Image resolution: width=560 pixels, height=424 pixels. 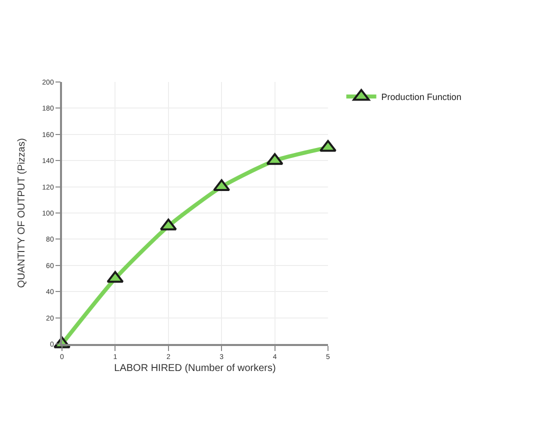 What do you see at coordinates (221, 185) in the screenshot?
I see `point` at bounding box center [221, 185].